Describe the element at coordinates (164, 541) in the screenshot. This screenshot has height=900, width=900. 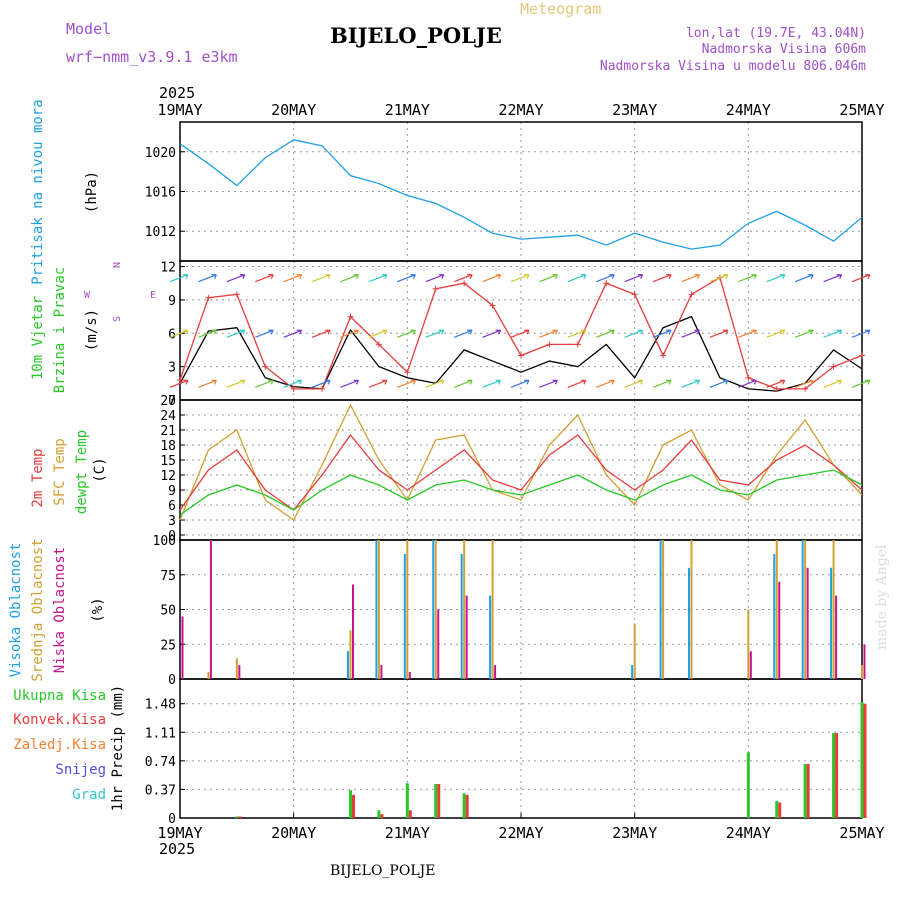
I see `ytick-label: 100` at that location.